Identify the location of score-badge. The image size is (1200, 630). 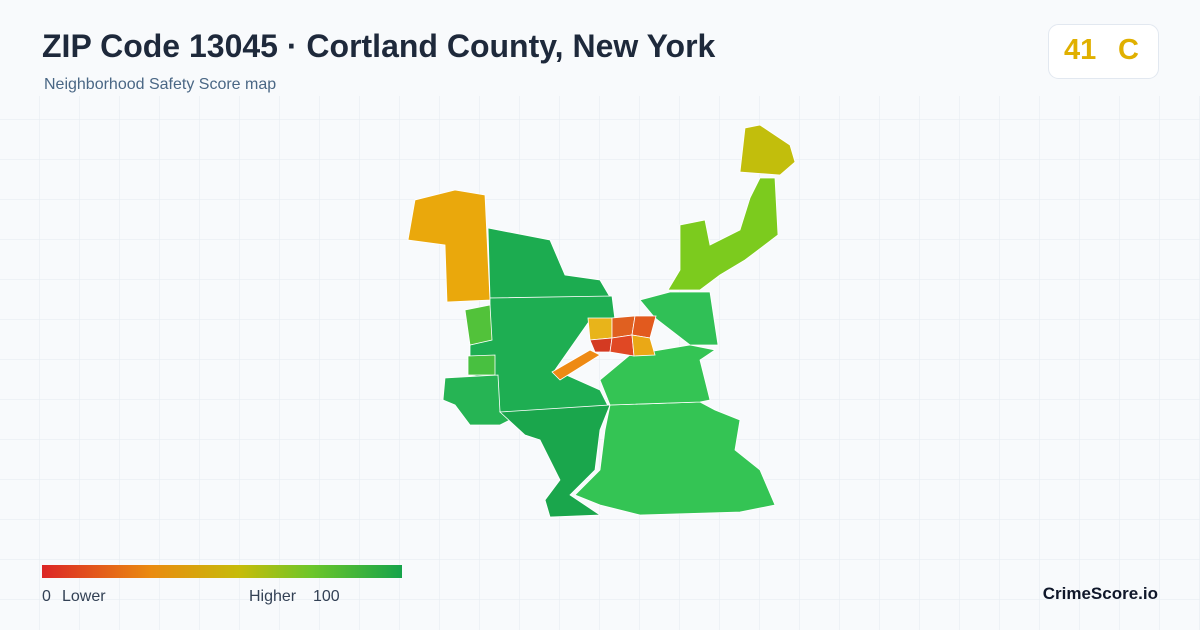
(1103, 51).